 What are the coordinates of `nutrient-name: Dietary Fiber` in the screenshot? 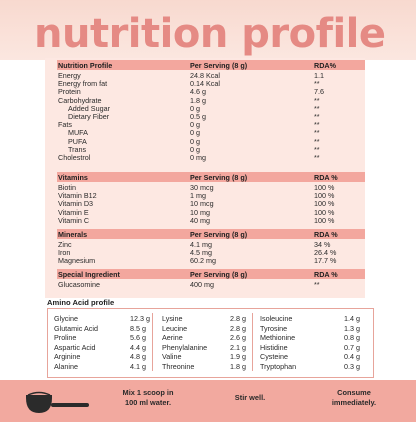 It's located at (89, 116).